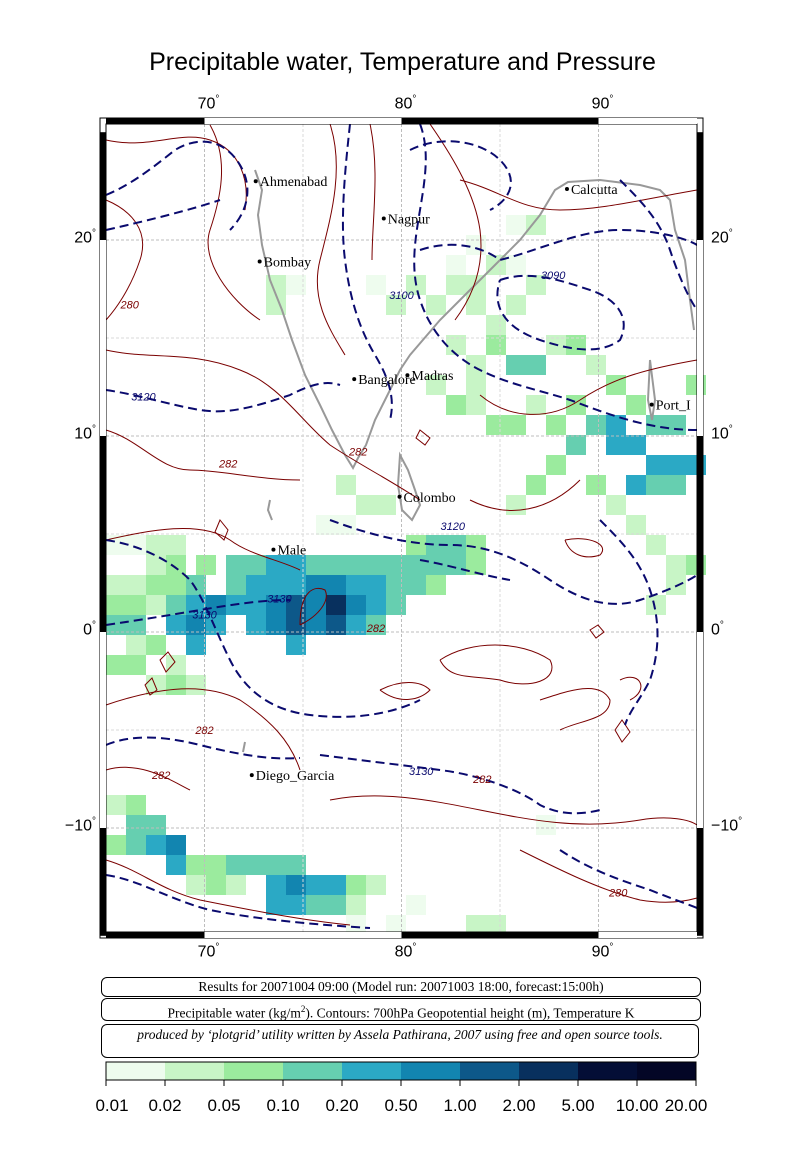  What do you see at coordinates (294, 182) in the screenshot?
I see `city-label: Ahmenabad` at bounding box center [294, 182].